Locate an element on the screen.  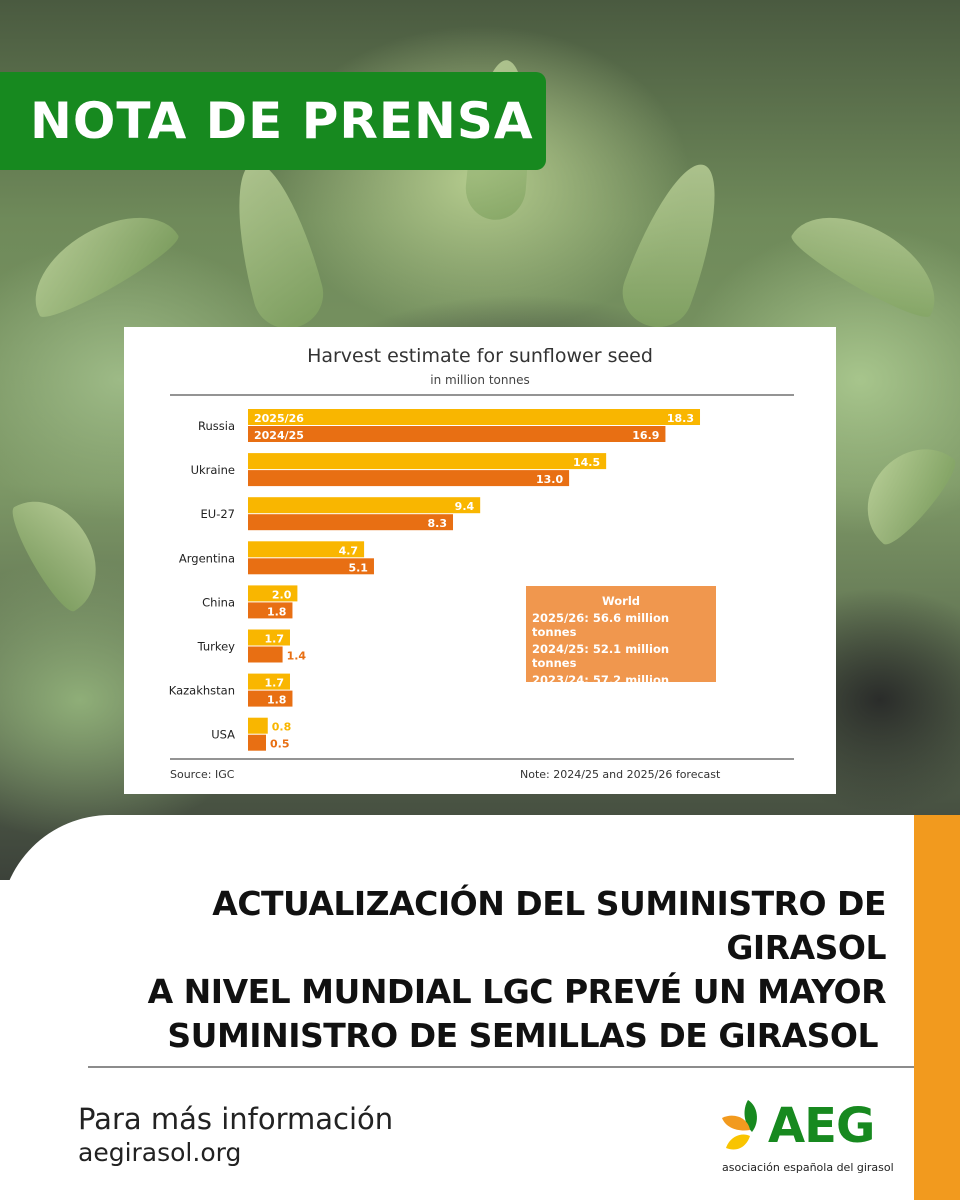
divider is located at coordinates (501, 1067).